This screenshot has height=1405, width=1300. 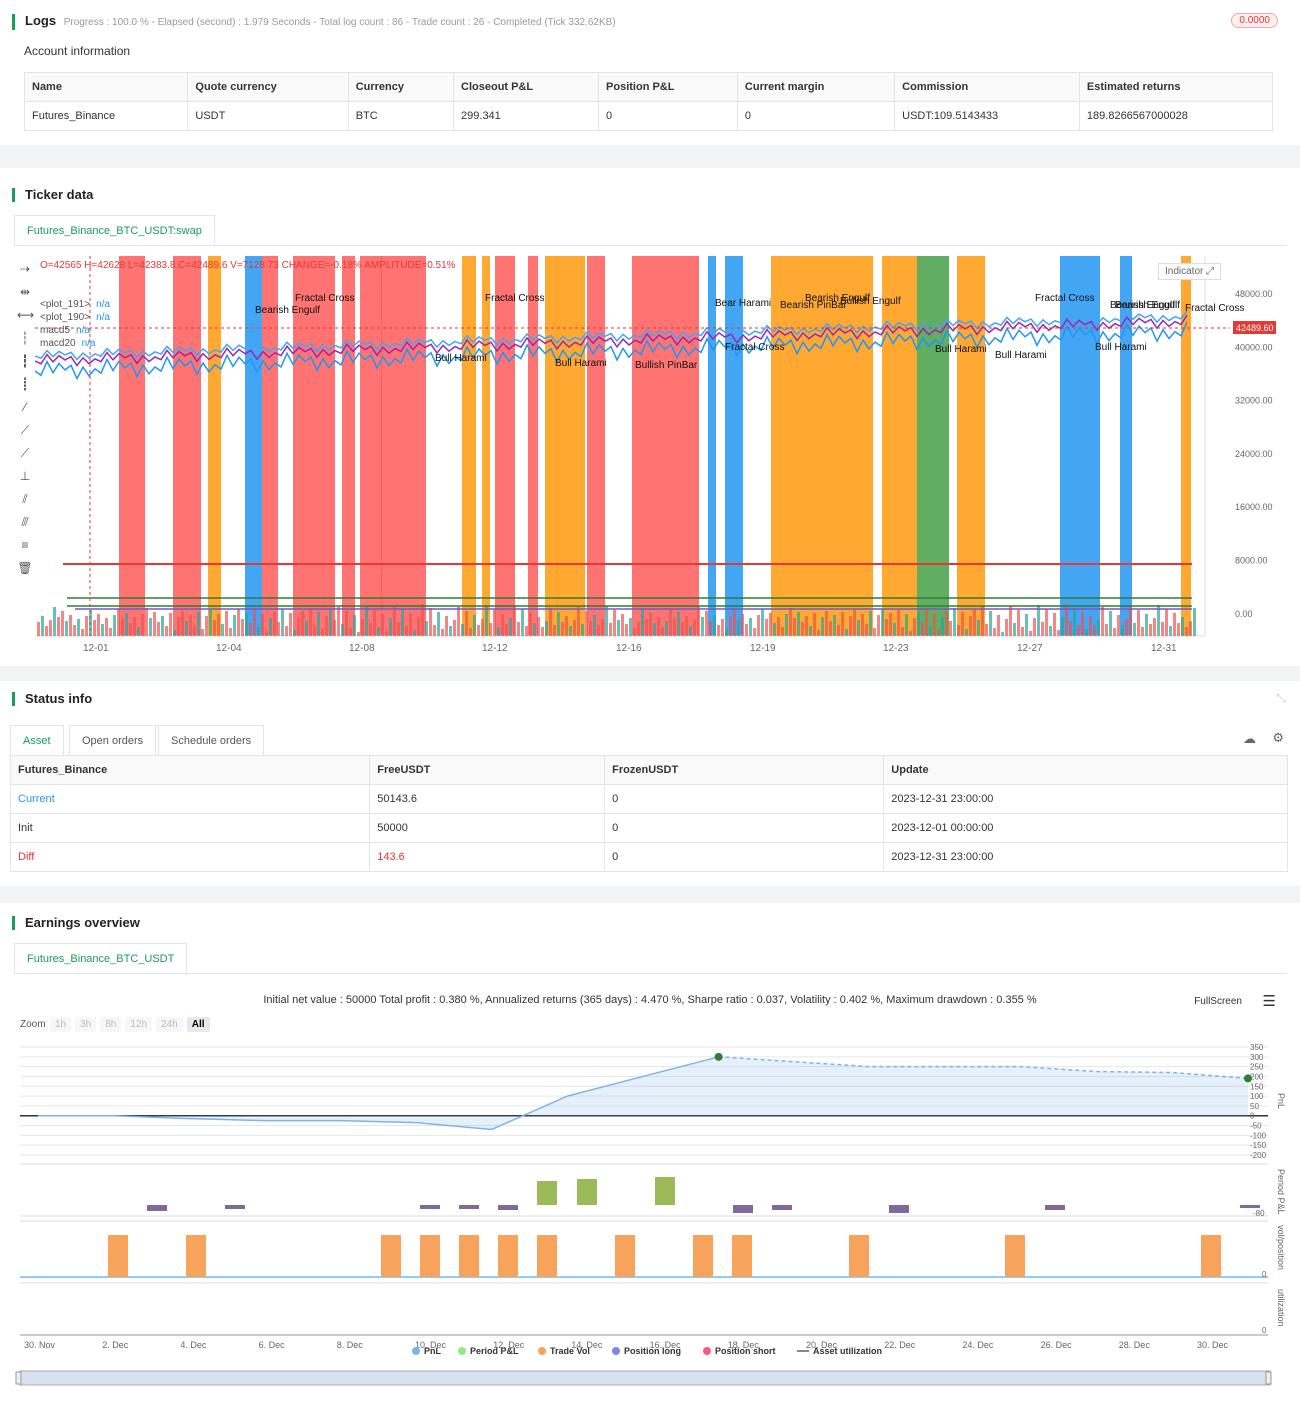 What do you see at coordinates (211, 740) in the screenshot?
I see `tab-schedule-orders: Schedule orders` at bounding box center [211, 740].